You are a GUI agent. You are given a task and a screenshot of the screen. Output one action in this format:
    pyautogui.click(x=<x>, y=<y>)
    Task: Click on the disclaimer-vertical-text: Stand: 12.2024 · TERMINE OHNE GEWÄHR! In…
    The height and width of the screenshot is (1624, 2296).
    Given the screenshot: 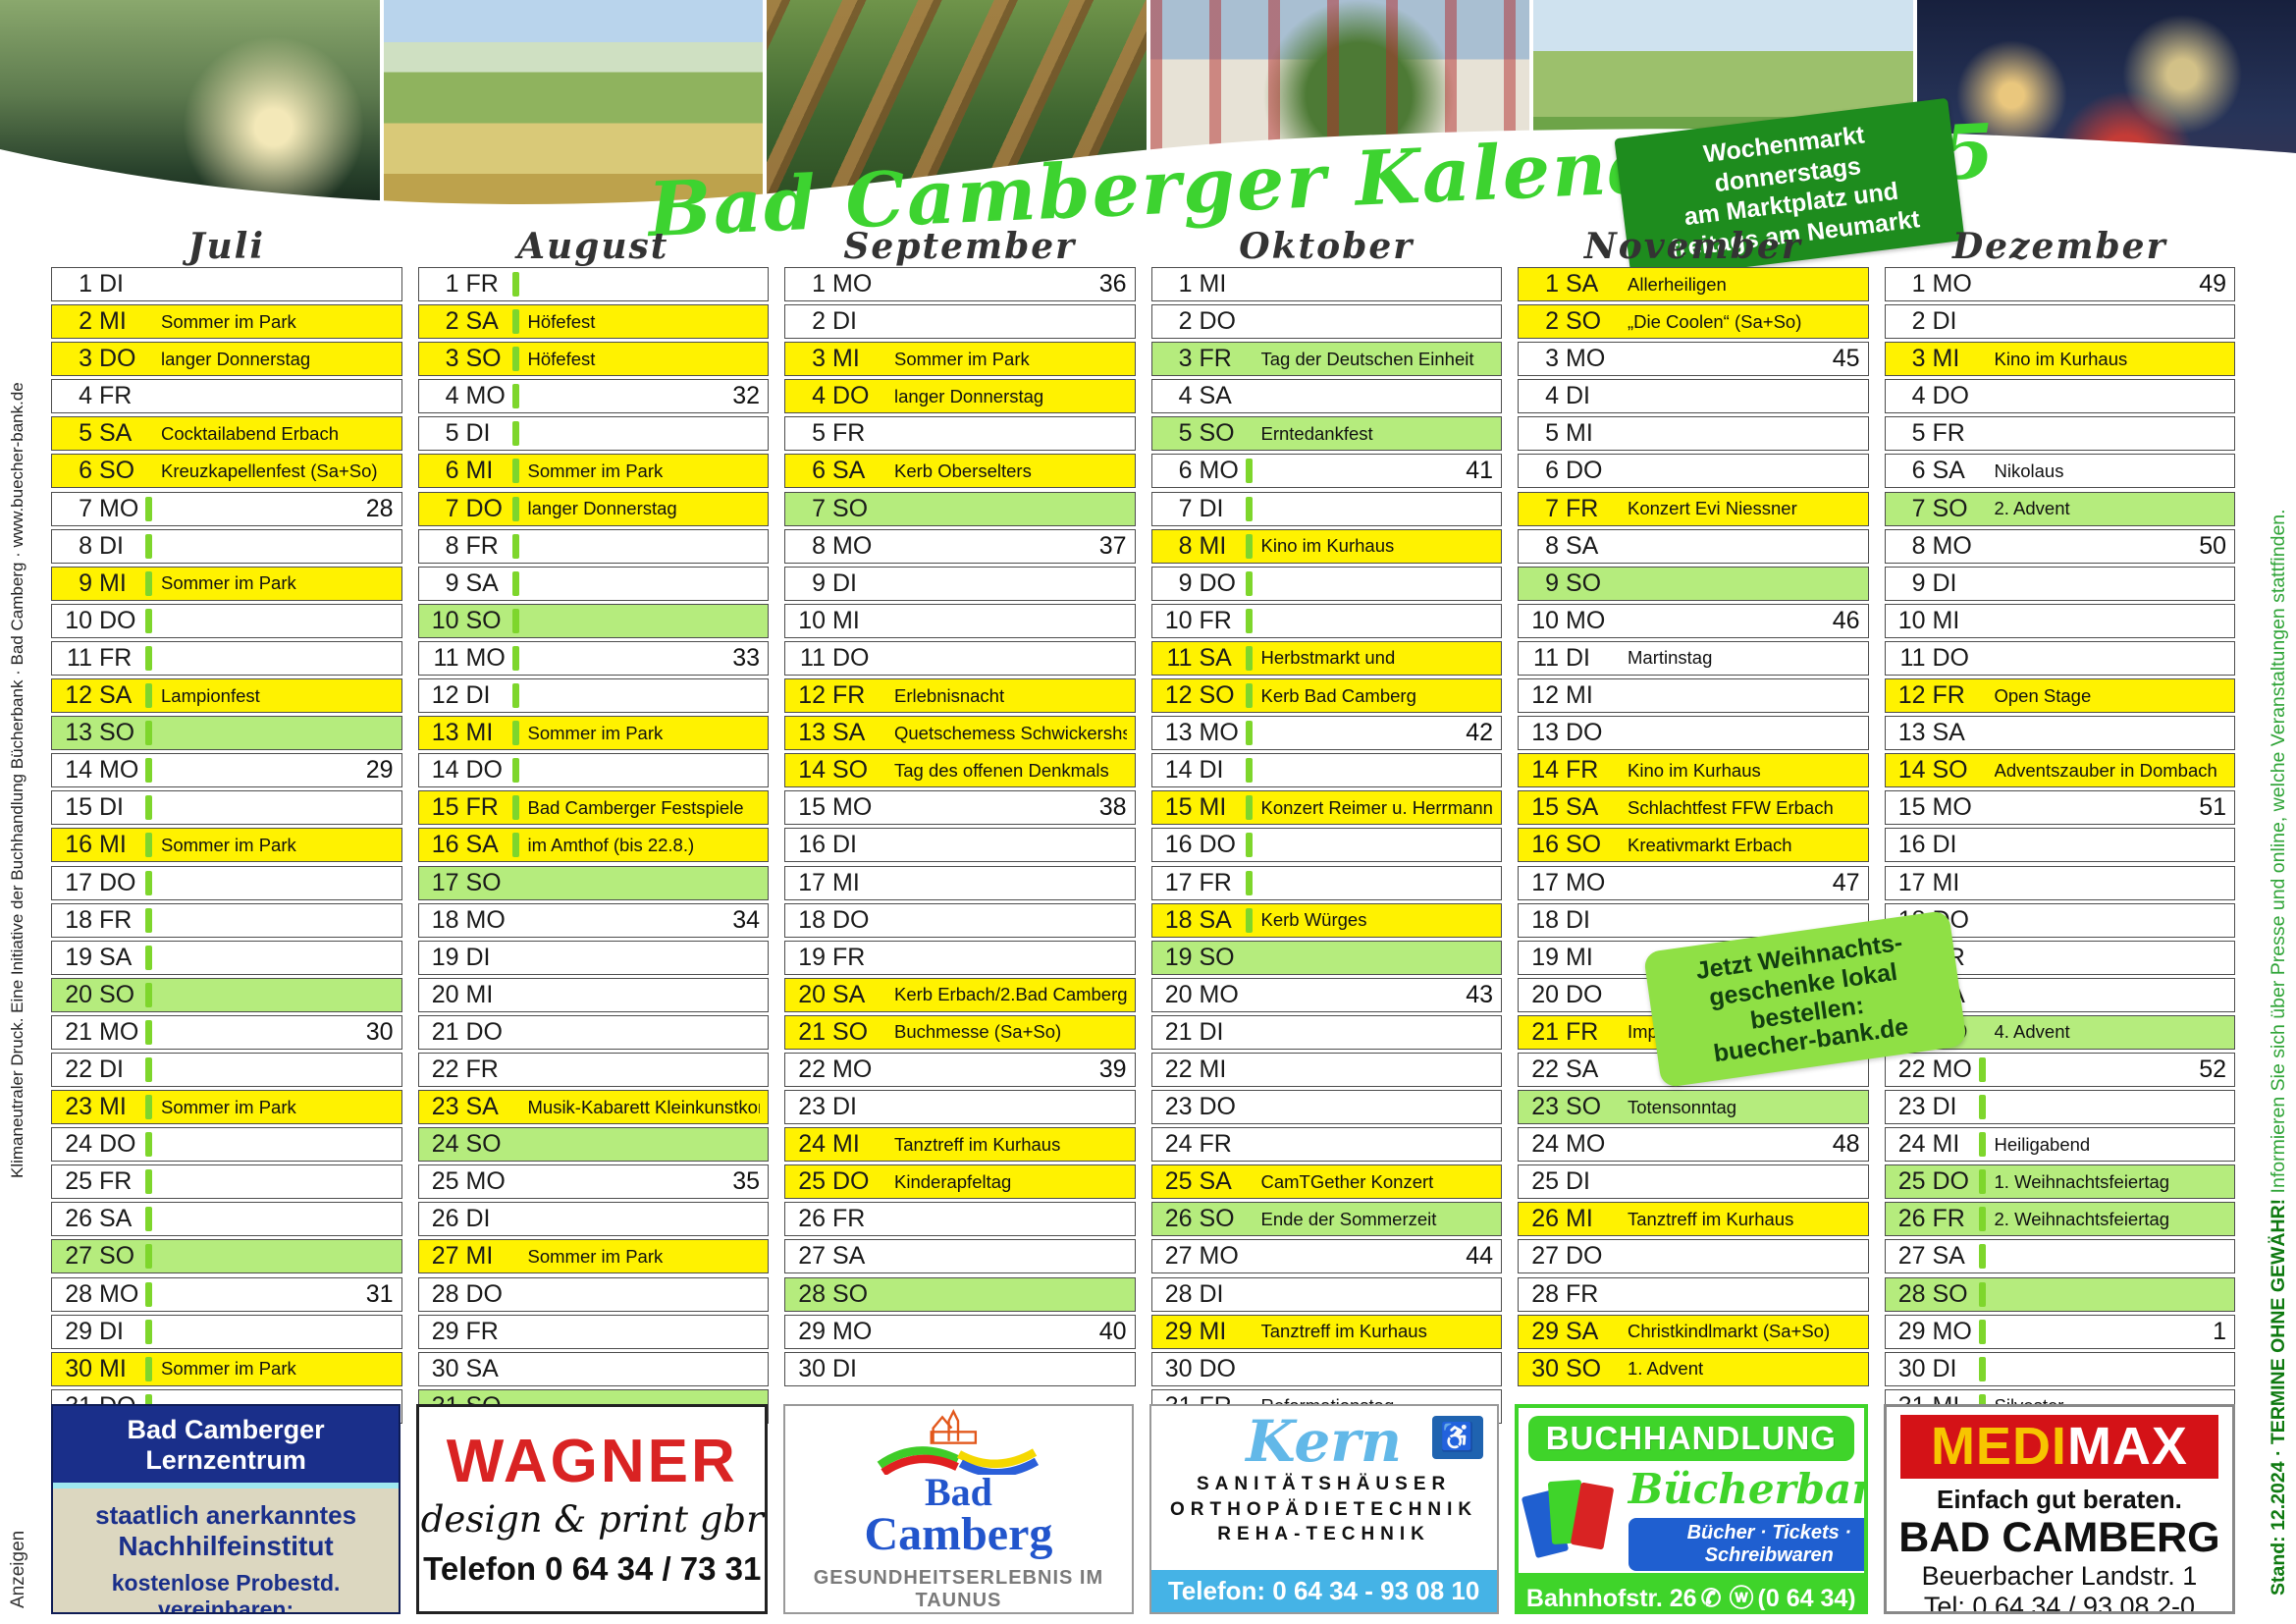 What is the action you would take?
    pyautogui.click(x=2279, y=923)
    